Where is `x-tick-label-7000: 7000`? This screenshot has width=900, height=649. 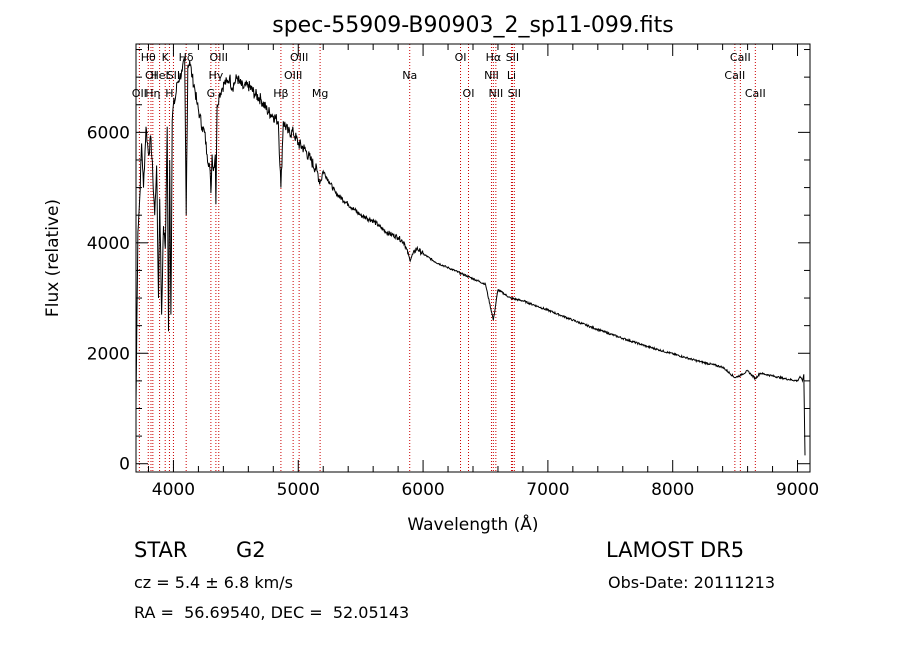
x-tick-label-7000: 7000 is located at coordinates (547, 490).